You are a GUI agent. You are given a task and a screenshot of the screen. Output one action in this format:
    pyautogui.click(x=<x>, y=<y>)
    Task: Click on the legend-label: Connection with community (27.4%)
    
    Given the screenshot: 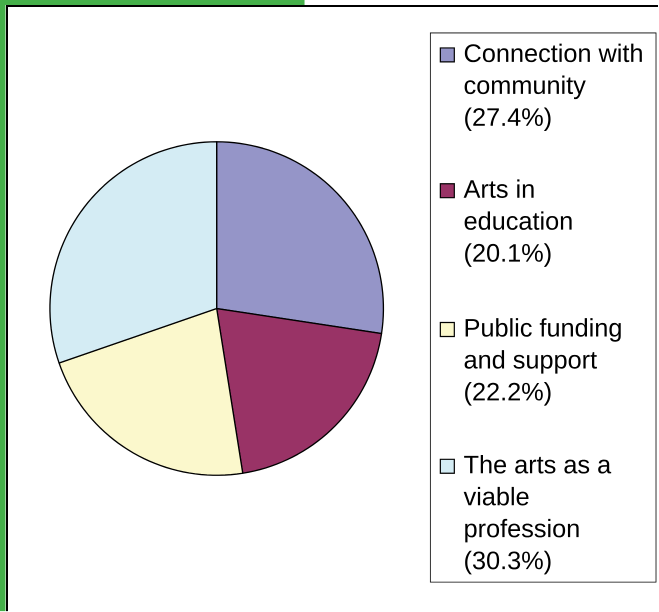 What is the action you would take?
    pyautogui.click(x=553, y=88)
    